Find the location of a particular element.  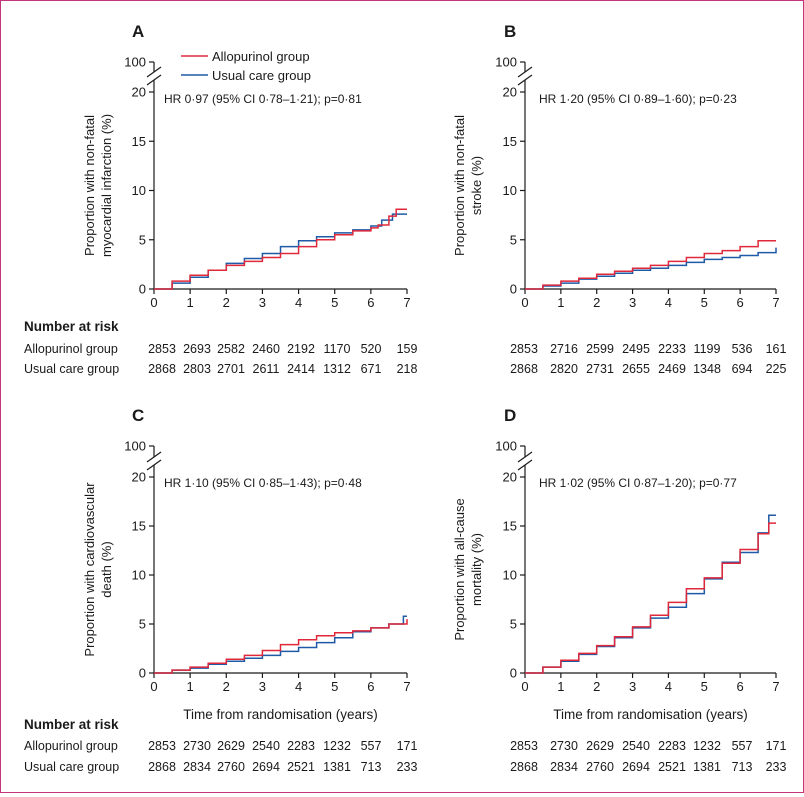

panel-letter: D is located at coordinates (510, 415).